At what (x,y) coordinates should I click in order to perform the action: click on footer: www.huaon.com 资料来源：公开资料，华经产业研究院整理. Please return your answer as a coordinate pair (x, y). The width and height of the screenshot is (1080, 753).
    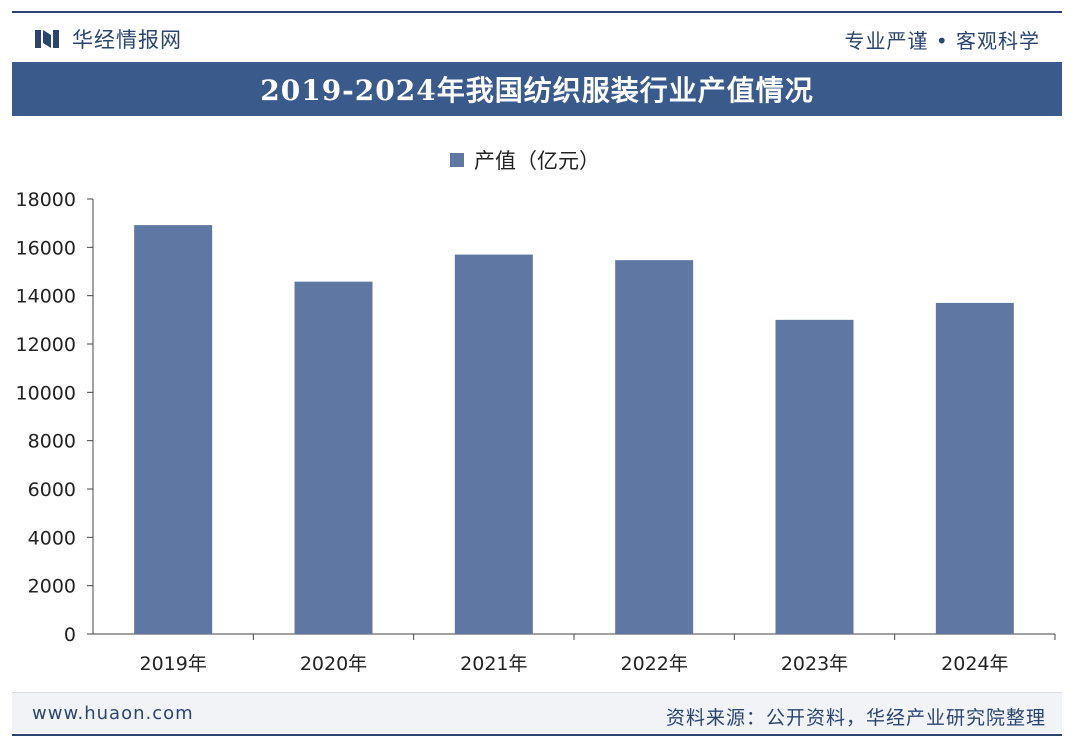
    Looking at the image, I should click on (537, 712).